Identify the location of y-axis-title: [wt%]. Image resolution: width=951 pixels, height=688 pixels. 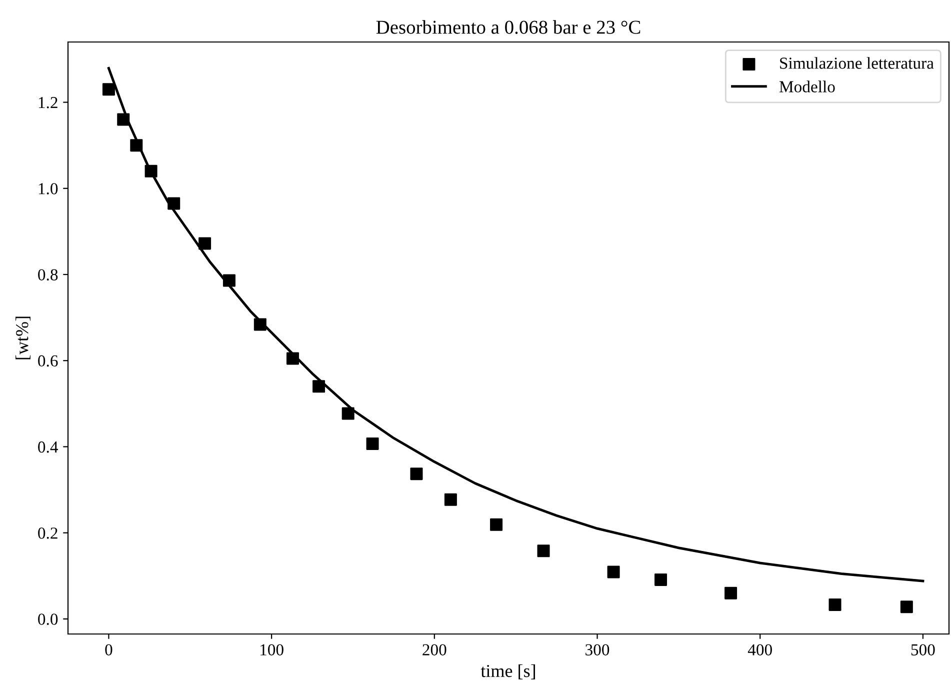
(23, 338).